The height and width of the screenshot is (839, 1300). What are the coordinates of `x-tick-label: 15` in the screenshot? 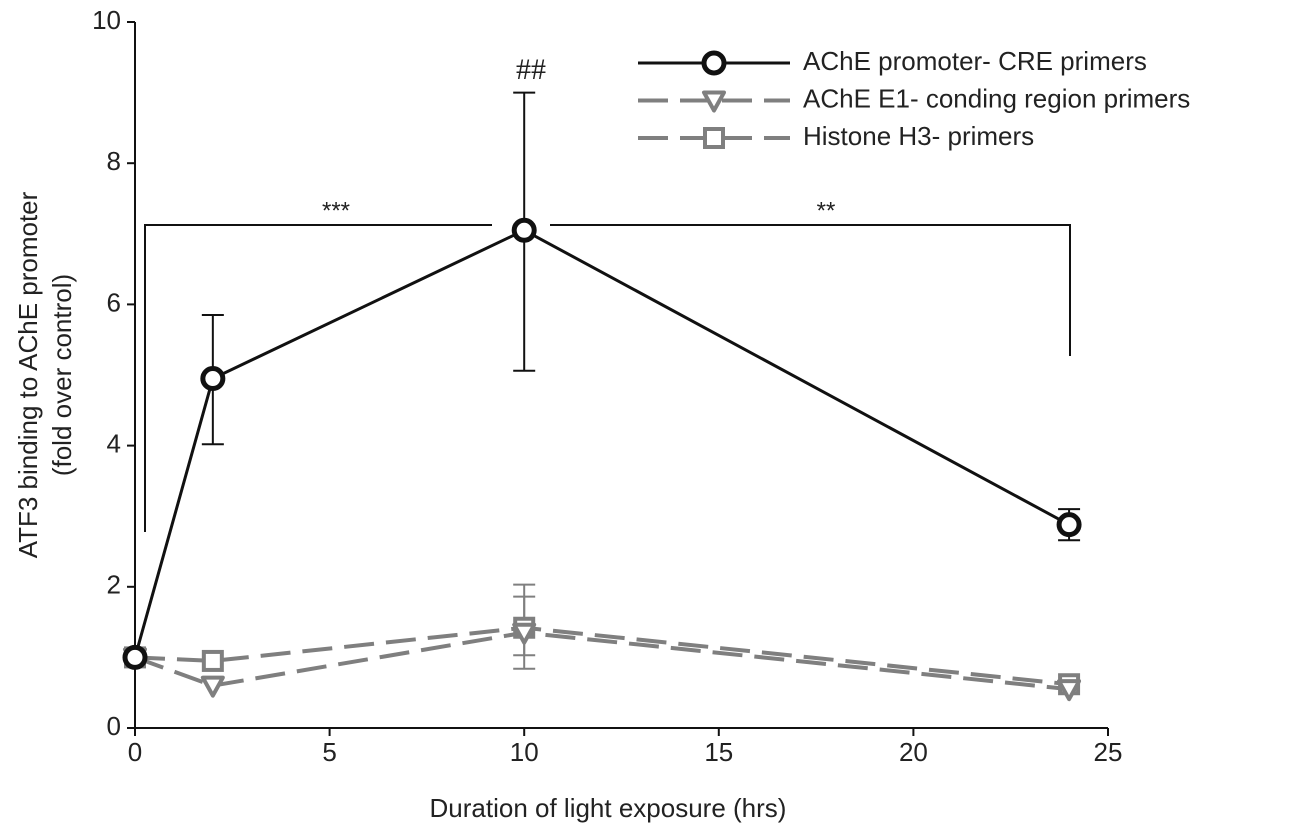 It's located at (718, 752).